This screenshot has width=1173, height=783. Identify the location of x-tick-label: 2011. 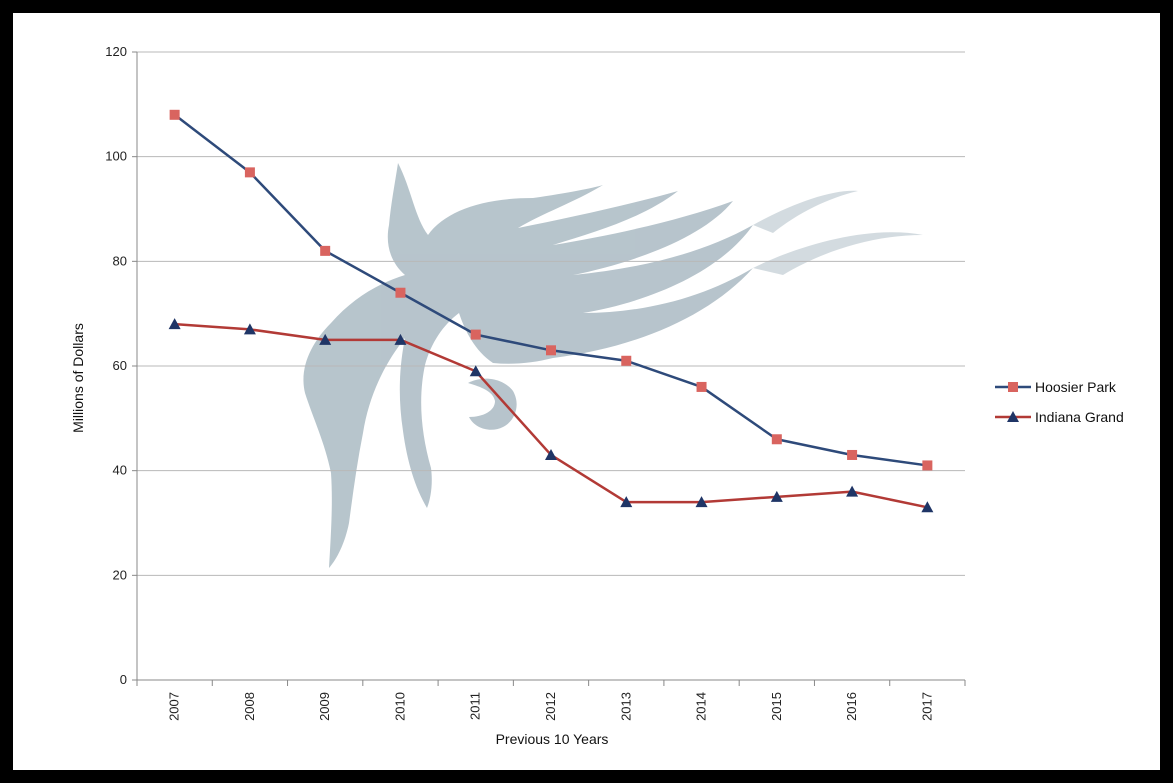
(475, 706).